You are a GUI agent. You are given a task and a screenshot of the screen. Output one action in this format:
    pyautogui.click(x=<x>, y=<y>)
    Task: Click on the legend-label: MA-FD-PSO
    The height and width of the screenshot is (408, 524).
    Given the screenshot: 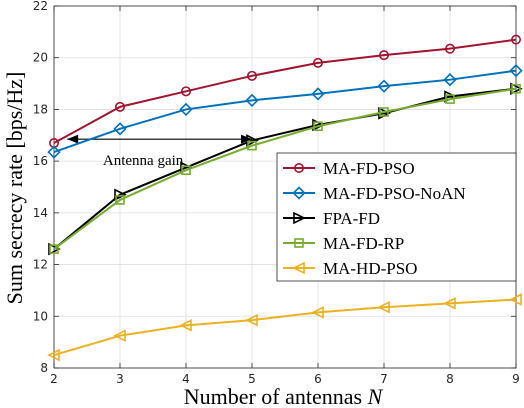 What is the action you would take?
    pyautogui.click(x=369, y=168)
    